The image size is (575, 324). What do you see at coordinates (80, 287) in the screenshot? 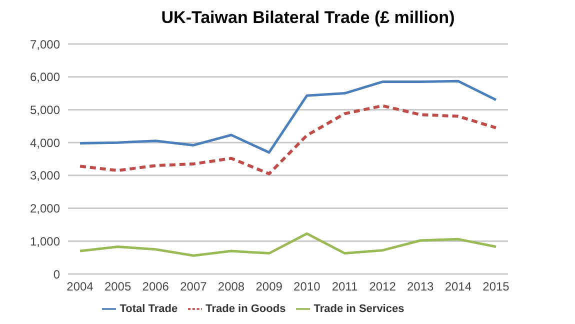
I see `x-tick-label: 2004` at bounding box center [80, 287].